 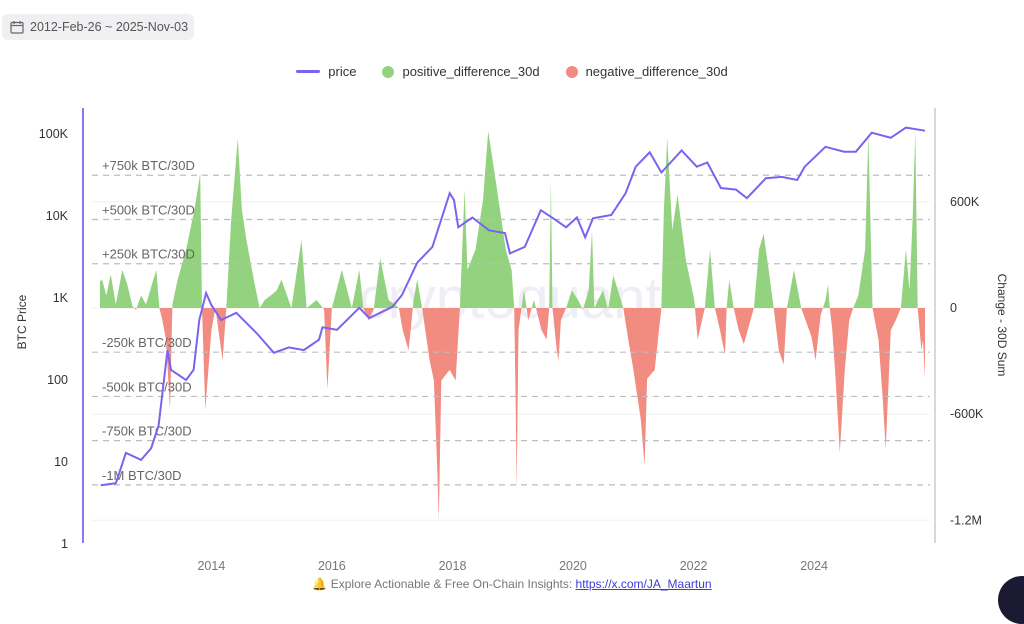 What do you see at coordinates (453, 566) in the screenshot?
I see `x-tick-label: 2018` at bounding box center [453, 566].